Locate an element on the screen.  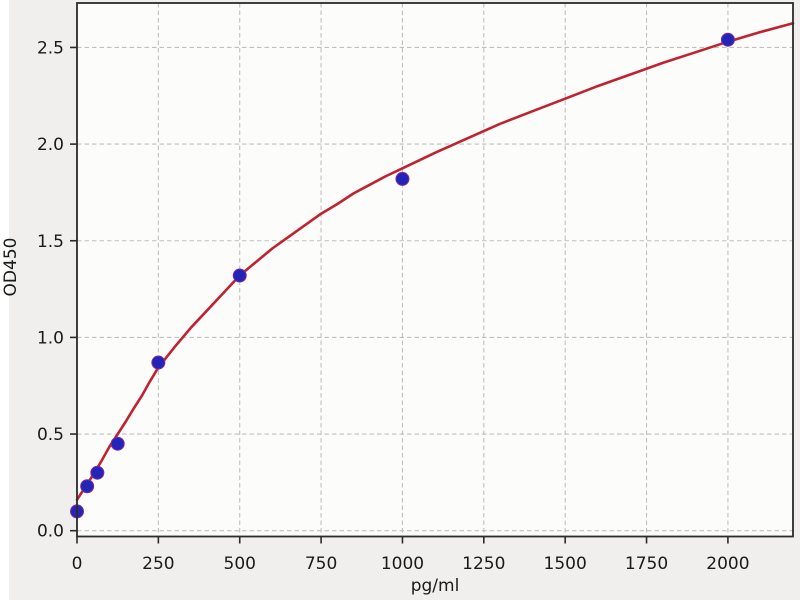
y-tick-label: 1.5 is located at coordinates (50, 242).